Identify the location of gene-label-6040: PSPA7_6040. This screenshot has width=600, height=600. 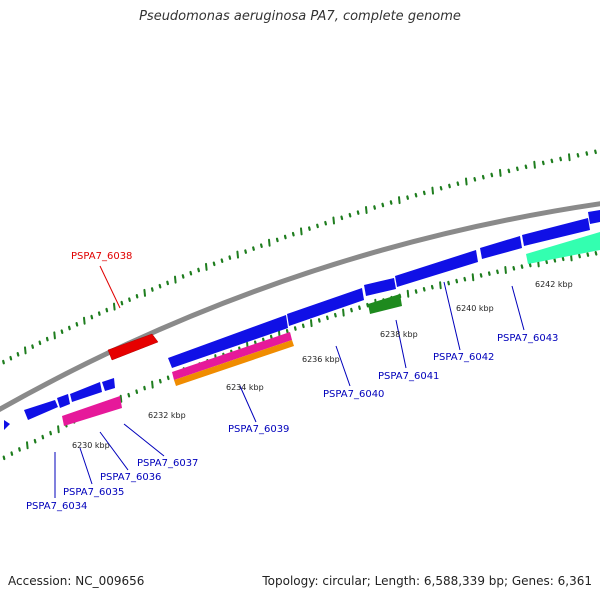
(353, 394).